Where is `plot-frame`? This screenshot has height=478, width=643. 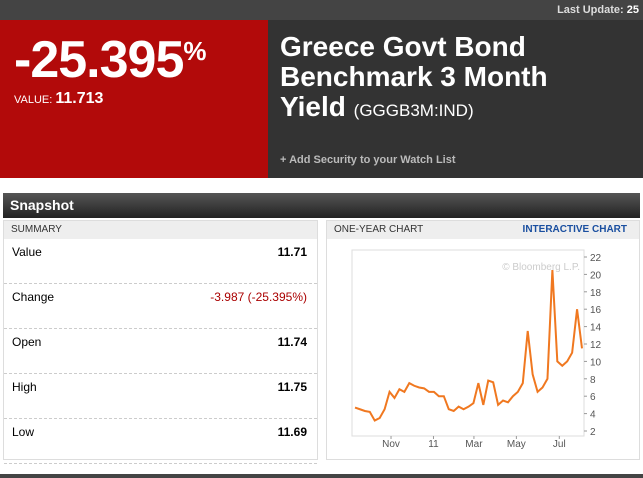
plot-frame is located at coordinates (468, 343).